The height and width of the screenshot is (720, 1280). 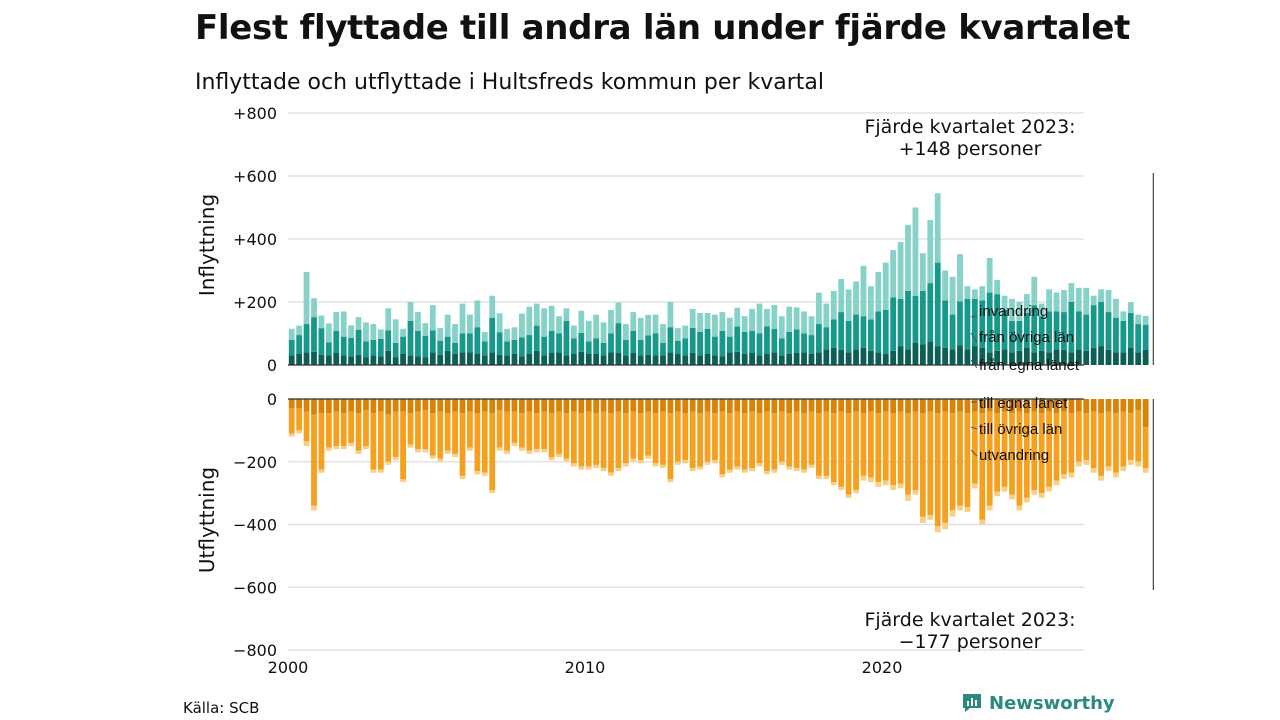 What do you see at coordinates (255, 525) in the screenshot?
I see `y-tick-label: −400` at bounding box center [255, 525].